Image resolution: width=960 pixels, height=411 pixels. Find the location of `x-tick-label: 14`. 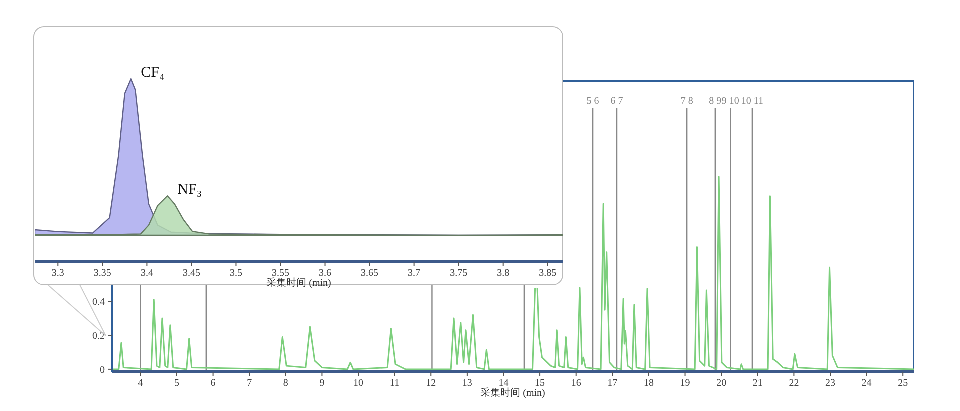

x-tick-label: 14 is located at coordinates (503, 383).